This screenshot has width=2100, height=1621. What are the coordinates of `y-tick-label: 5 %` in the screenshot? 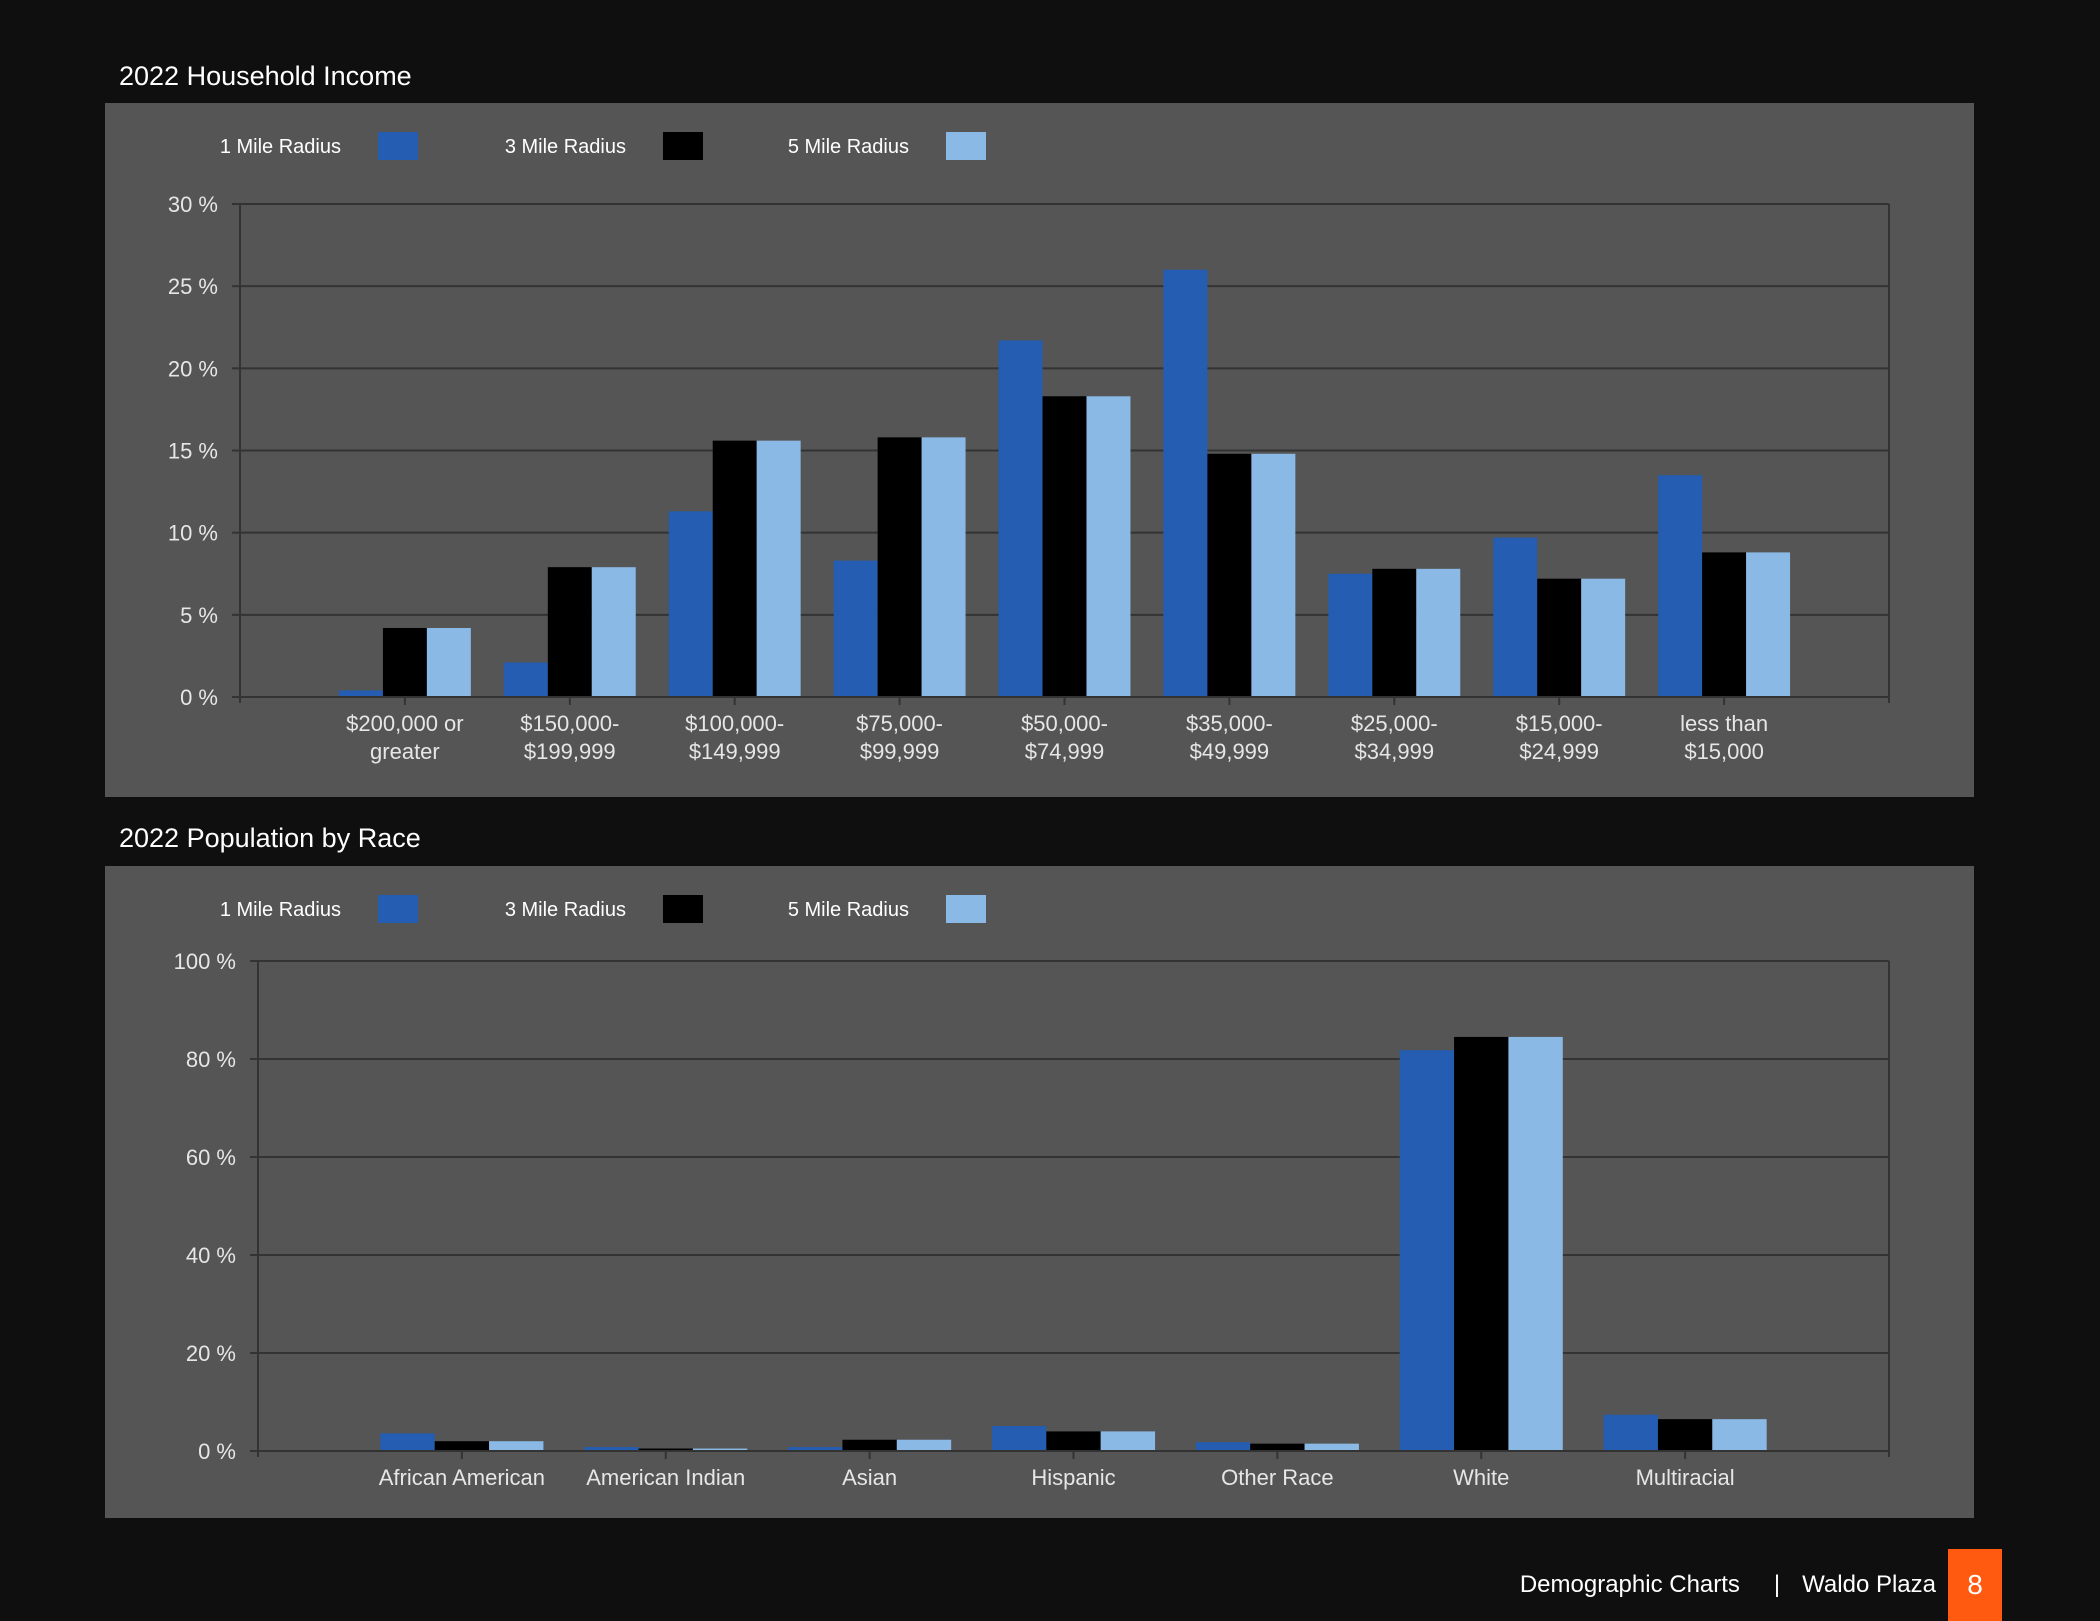 It's located at (199, 615).